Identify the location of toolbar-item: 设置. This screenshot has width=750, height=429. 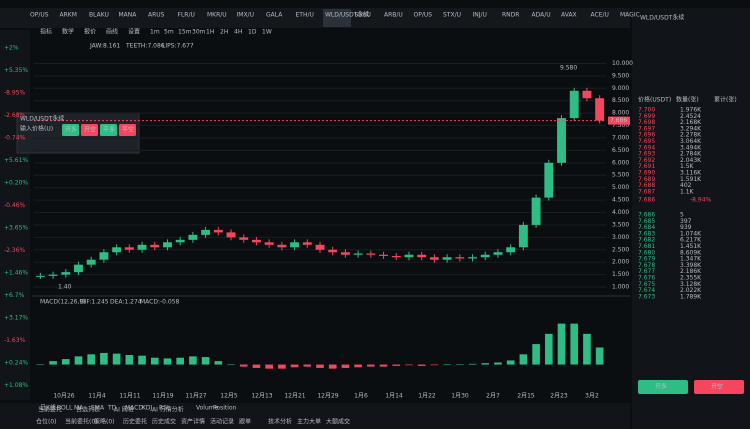
(134, 32).